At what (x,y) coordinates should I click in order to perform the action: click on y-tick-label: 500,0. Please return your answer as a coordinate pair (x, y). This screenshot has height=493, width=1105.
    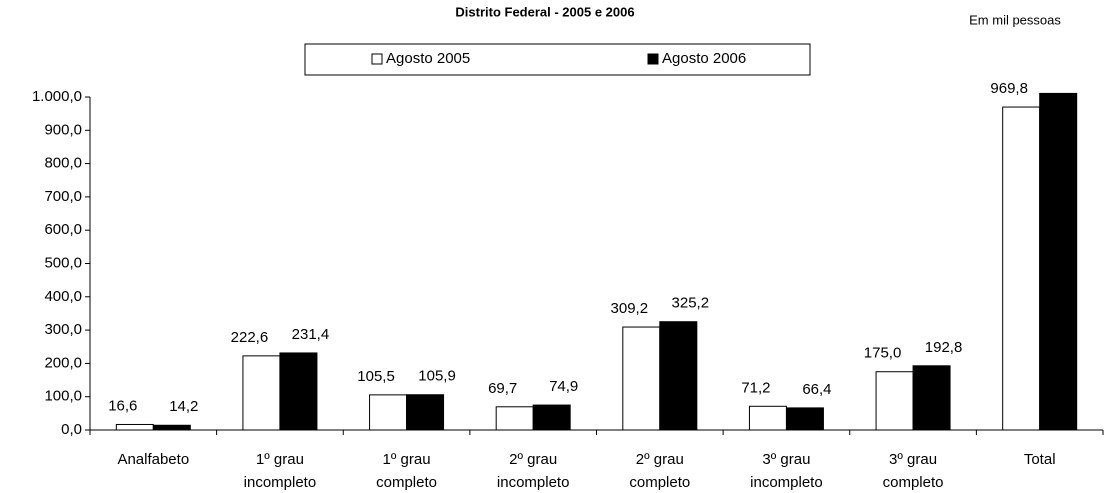
    Looking at the image, I should click on (63, 262).